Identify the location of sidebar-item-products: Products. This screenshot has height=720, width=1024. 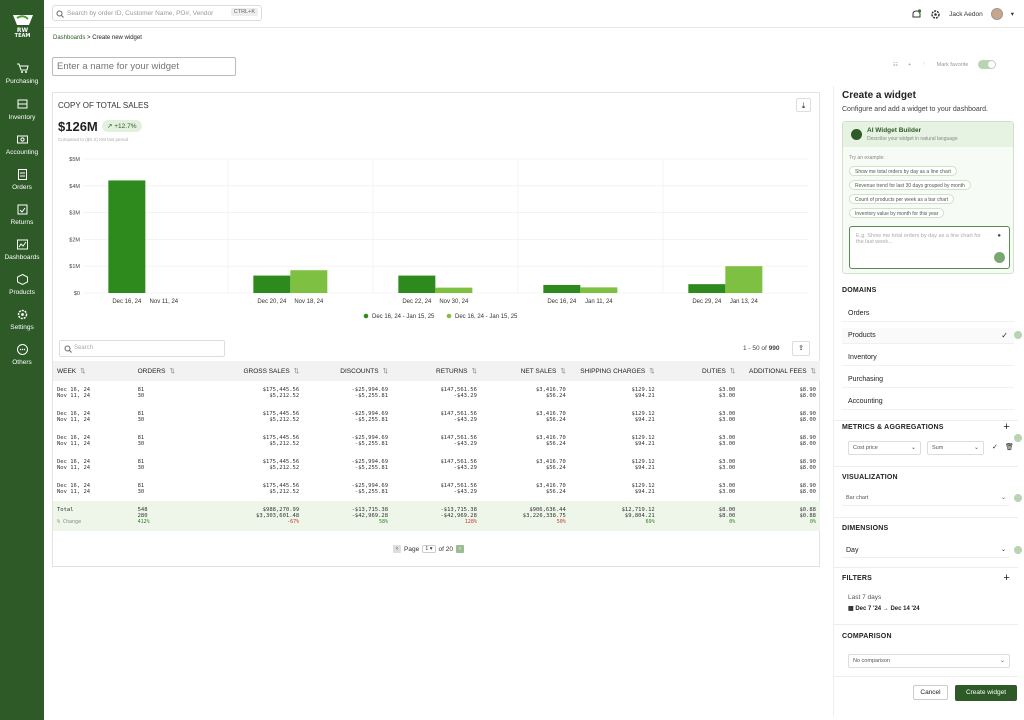
(22, 284).